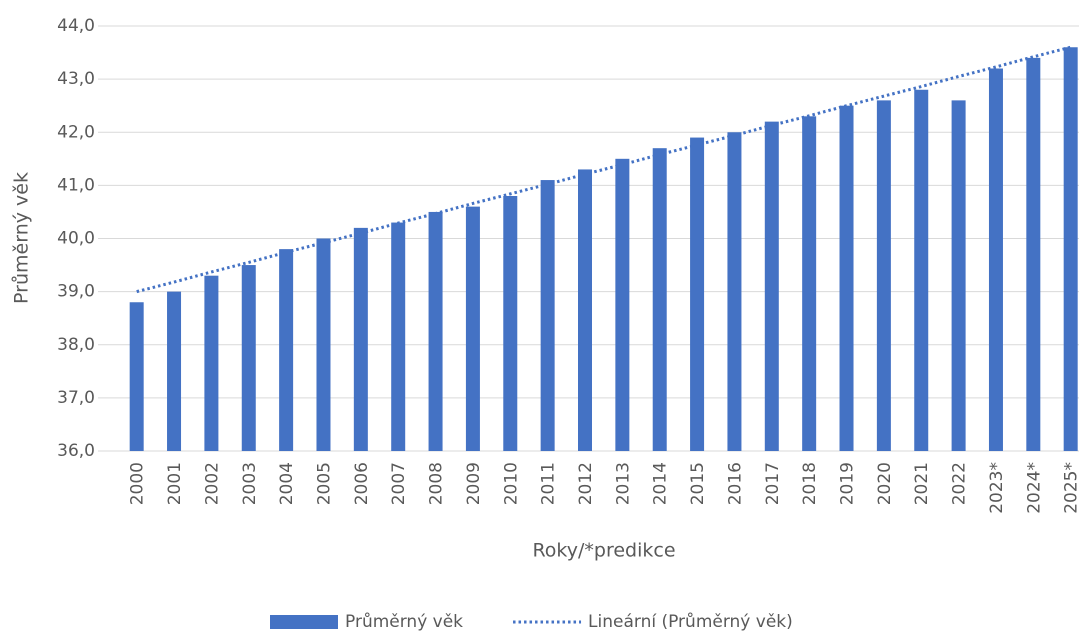  What do you see at coordinates (287, 483) in the screenshot?
I see `x-tick-label: 2004` at bounding box center [287, 483].